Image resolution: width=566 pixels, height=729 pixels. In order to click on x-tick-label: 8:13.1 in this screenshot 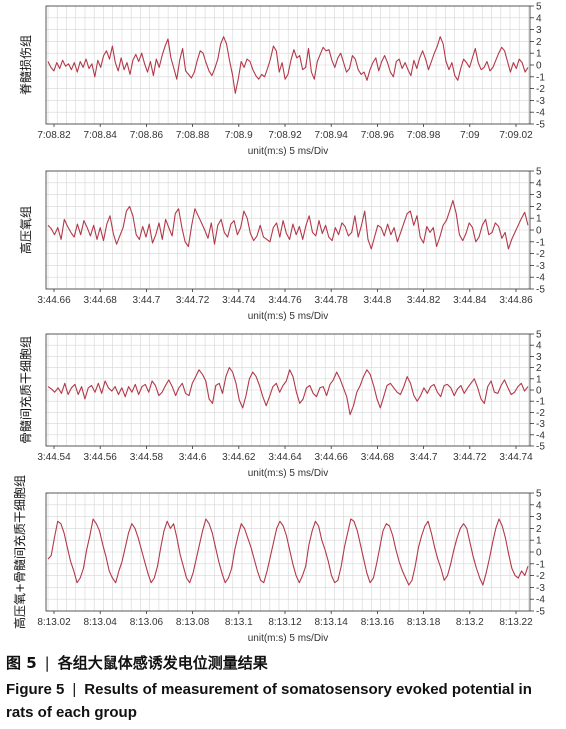, I will do `click(239, 622)`.